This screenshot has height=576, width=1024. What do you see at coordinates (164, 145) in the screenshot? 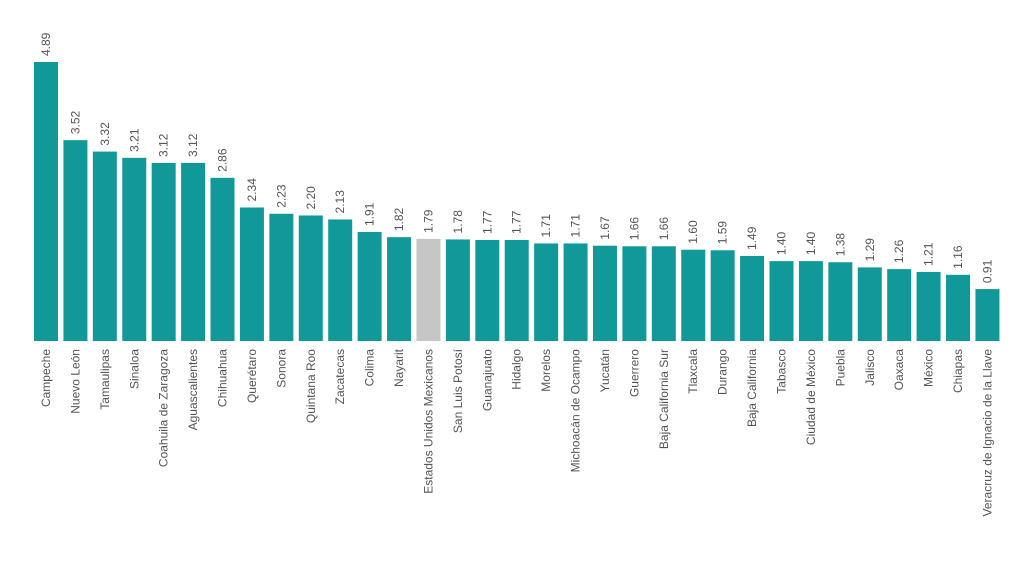
I see `value-label-coahuila-de-zaragoza: 3.12` at bounding box center [164, 145].